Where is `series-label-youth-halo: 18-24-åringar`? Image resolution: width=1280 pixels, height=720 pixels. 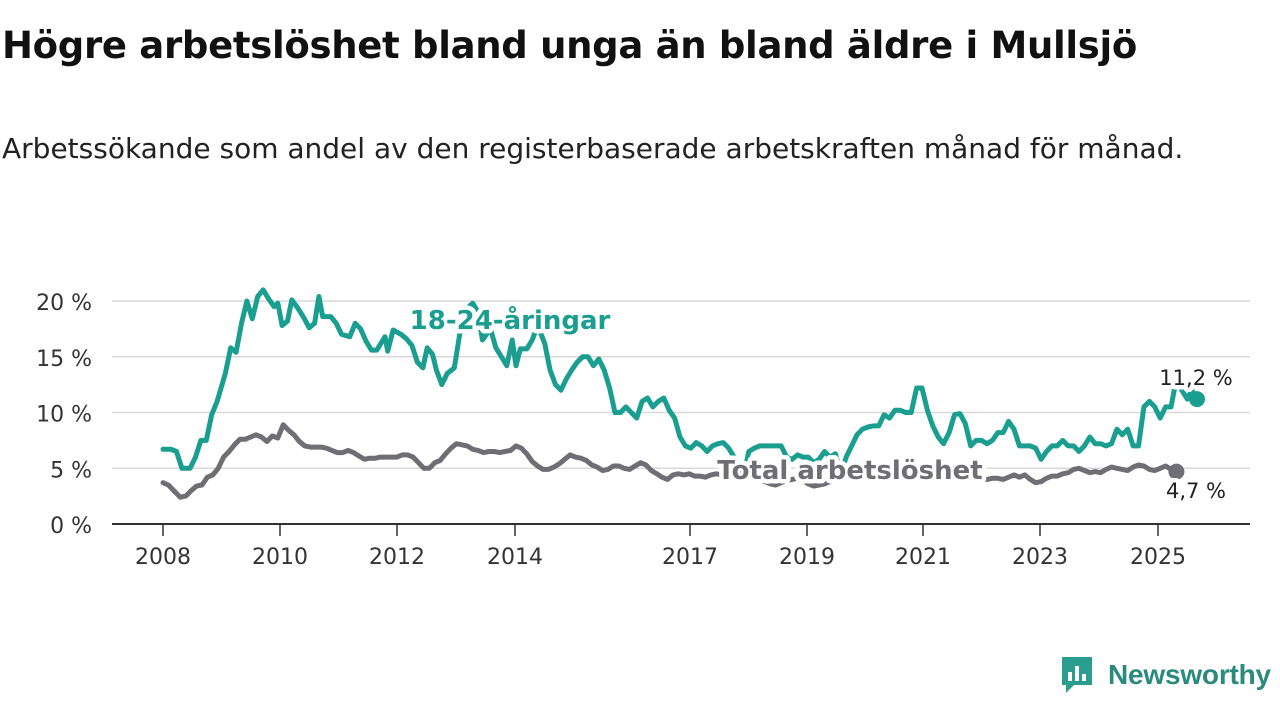 series-label-youth-halo: 18-24-åringar is located at coordinates (510, 320).